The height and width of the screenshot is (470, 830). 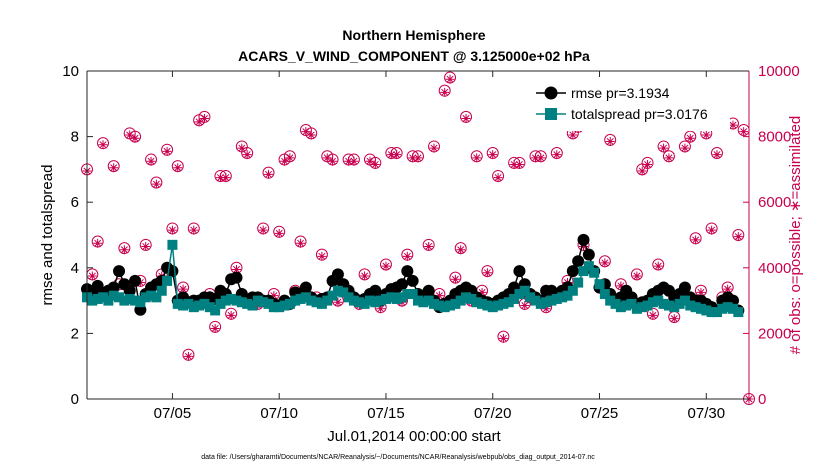 What do you see at coordinates (707, 413) in the screenshot?
I see `x-tick-label: 07/30` at bounding box center [707, 413].